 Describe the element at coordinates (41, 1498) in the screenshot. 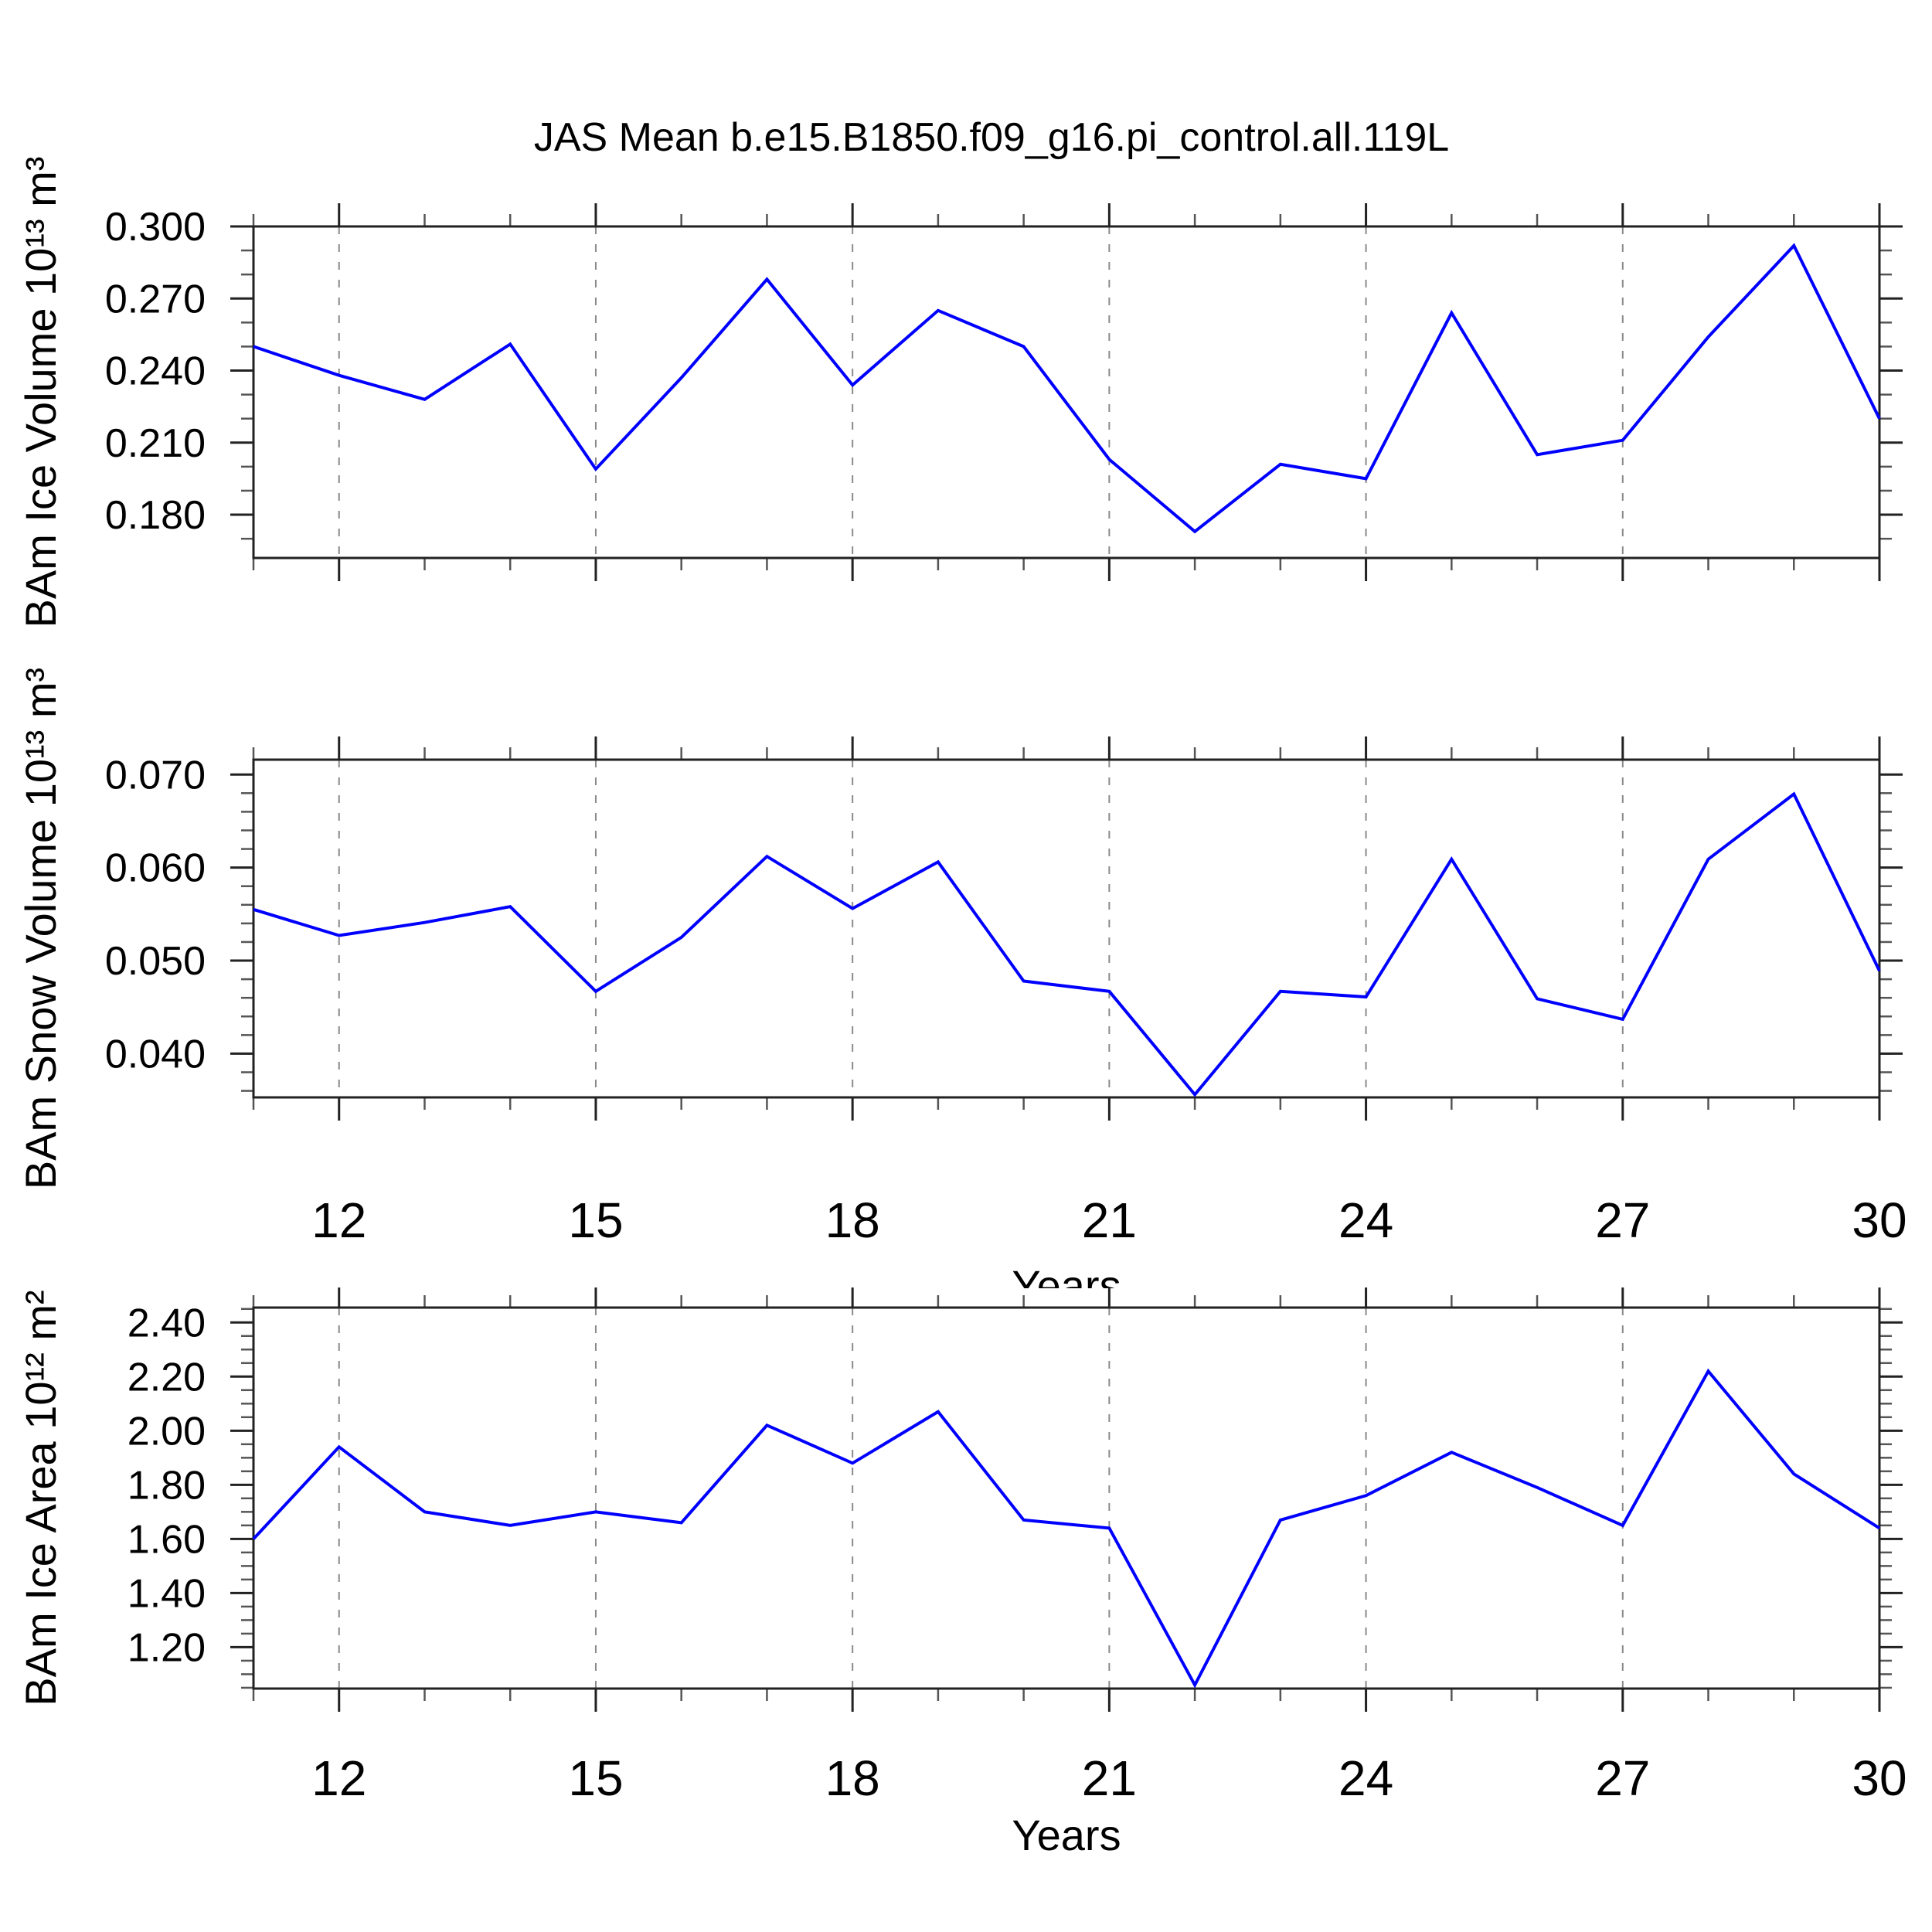

I see `y-axis-title: BAm Ice Area 10¹² m²` at that location.